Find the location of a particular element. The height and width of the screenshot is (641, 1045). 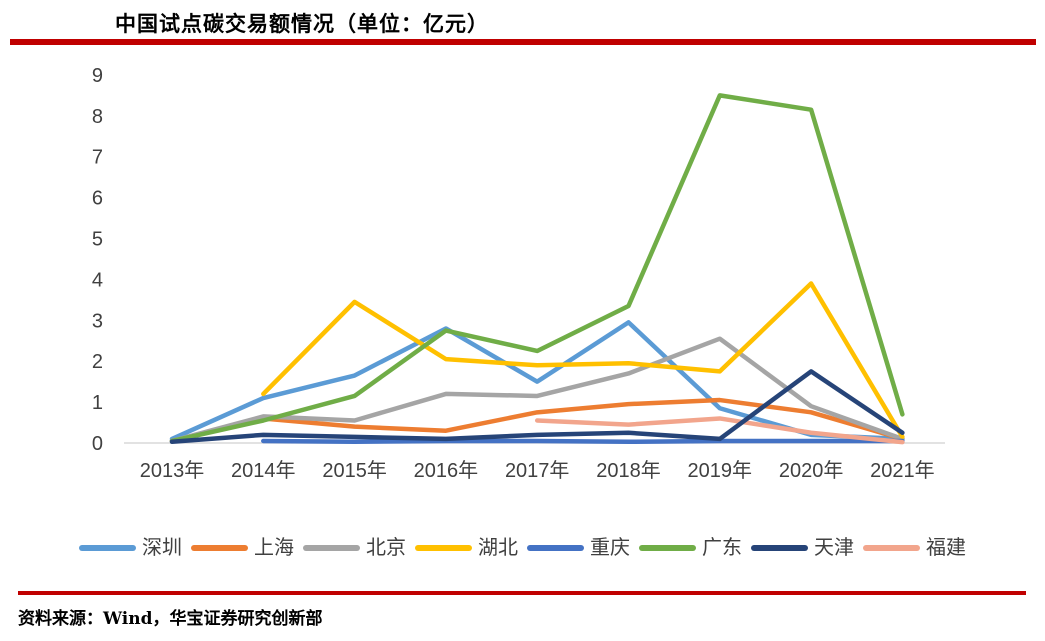

bottom-divider-rule is located at coordinates (522, 593).